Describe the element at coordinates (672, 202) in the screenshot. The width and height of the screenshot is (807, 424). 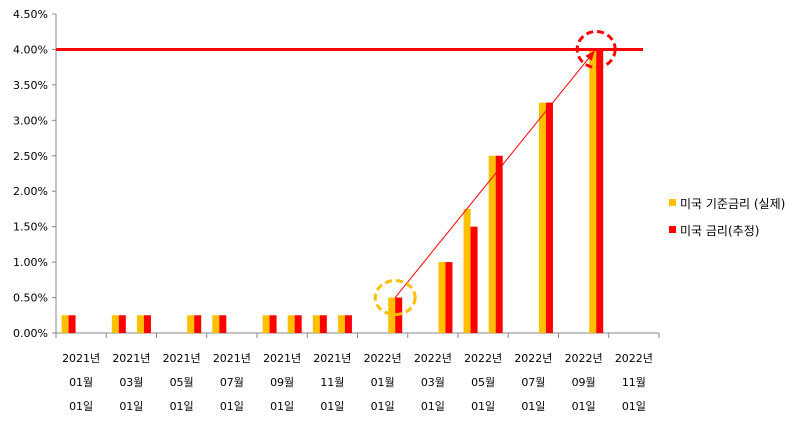
I see `legend-swatch-actual` at that location.